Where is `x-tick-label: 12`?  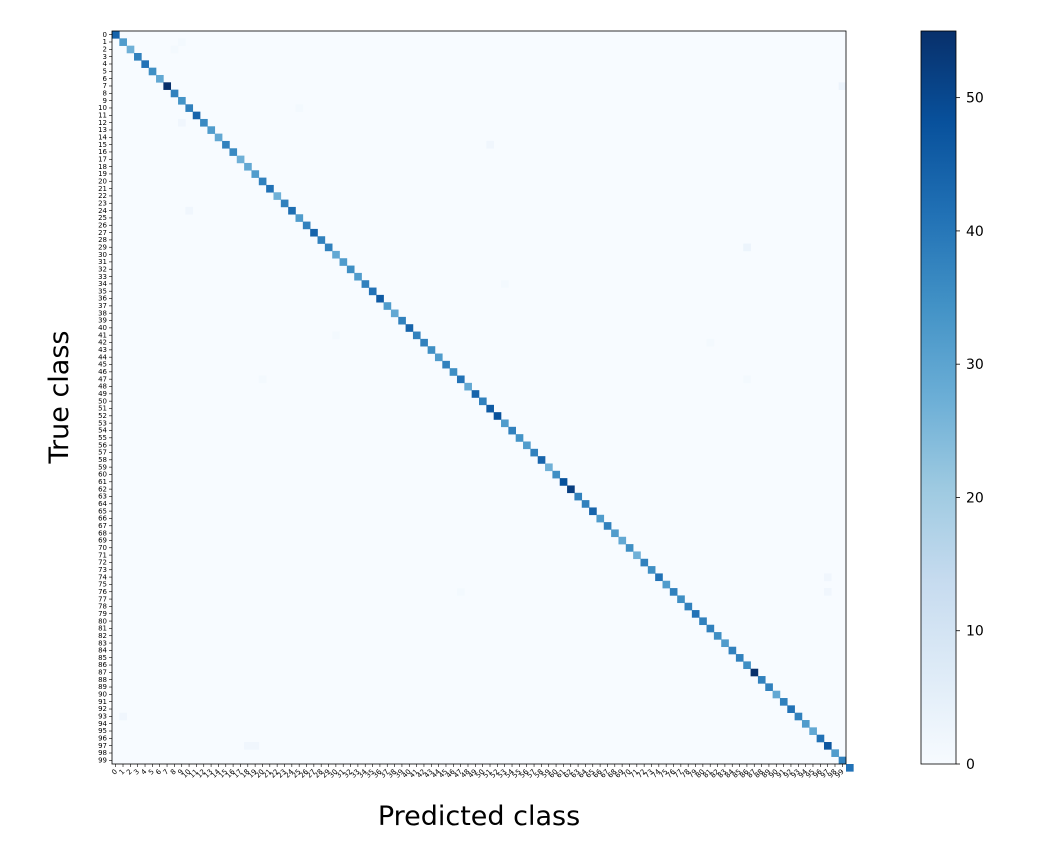 x-tick-label: 12 is located at coordinates (201, 774).